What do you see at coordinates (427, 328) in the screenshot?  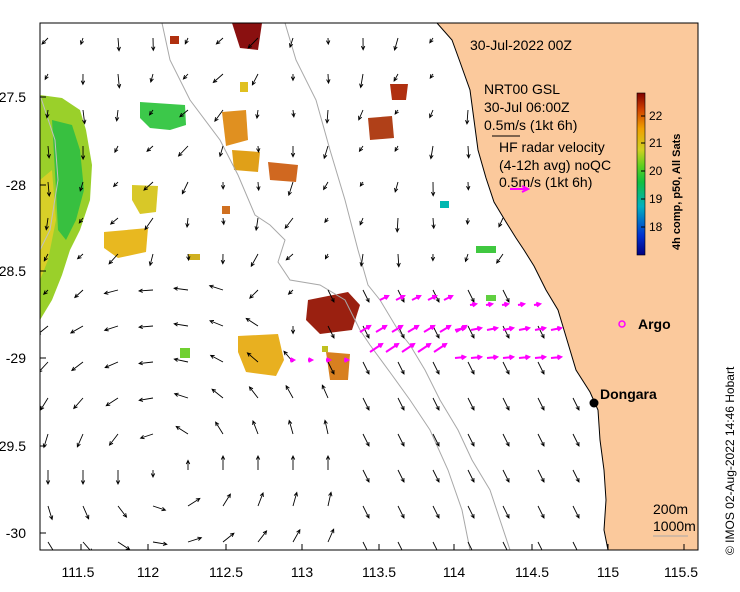 I see `hf-radar-vectors` at bounding box center [427, 328].